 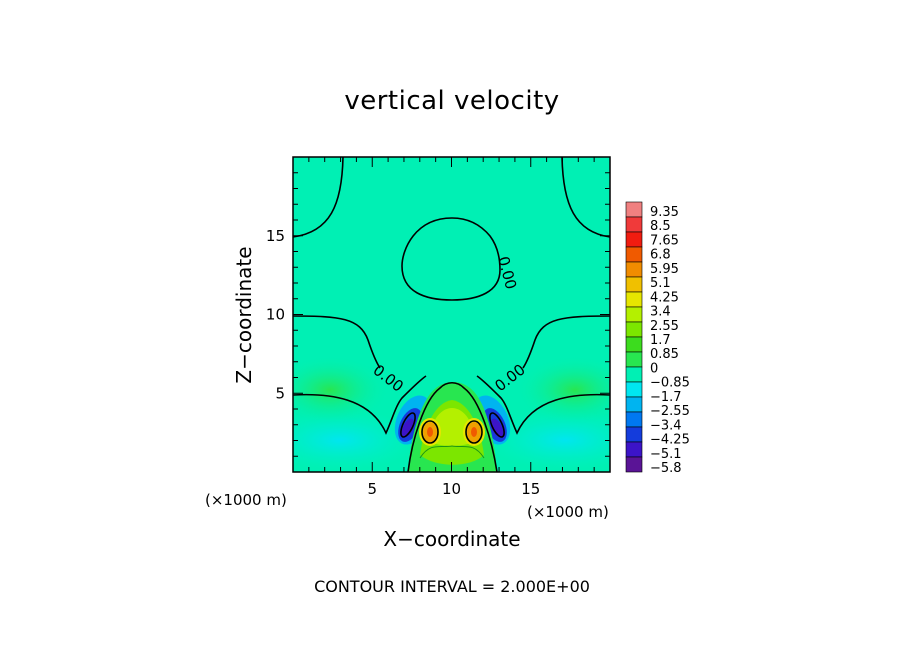 What do you see at coordinates (275, 236) in the screenshot?
I see `y-tick-label: 15` at bounding box center [275, 236].